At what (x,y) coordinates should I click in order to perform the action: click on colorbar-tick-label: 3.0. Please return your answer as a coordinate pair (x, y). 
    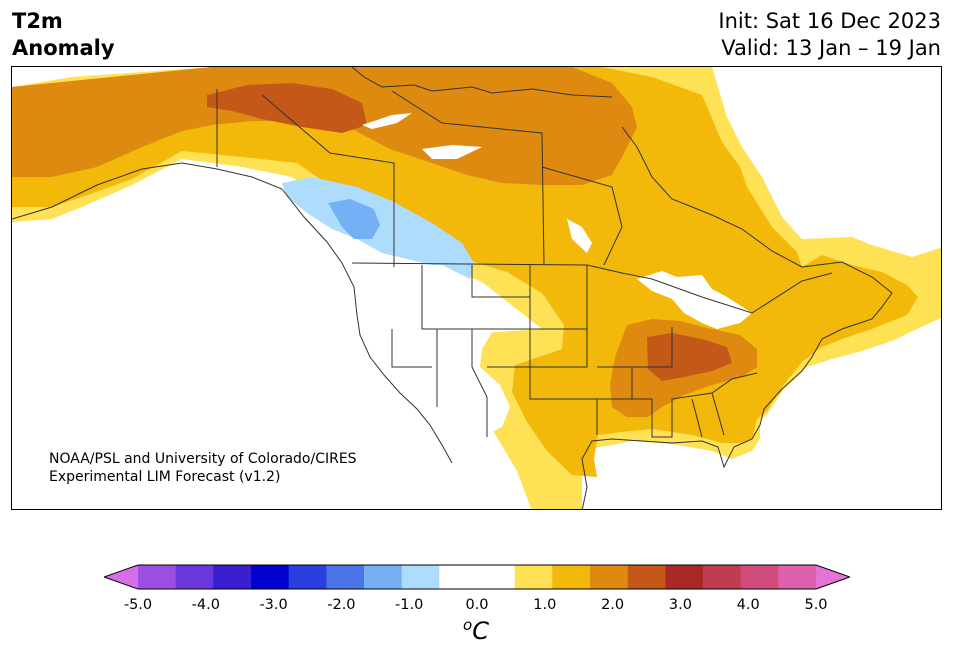
    Looking at the image, I should click on (680, 605).